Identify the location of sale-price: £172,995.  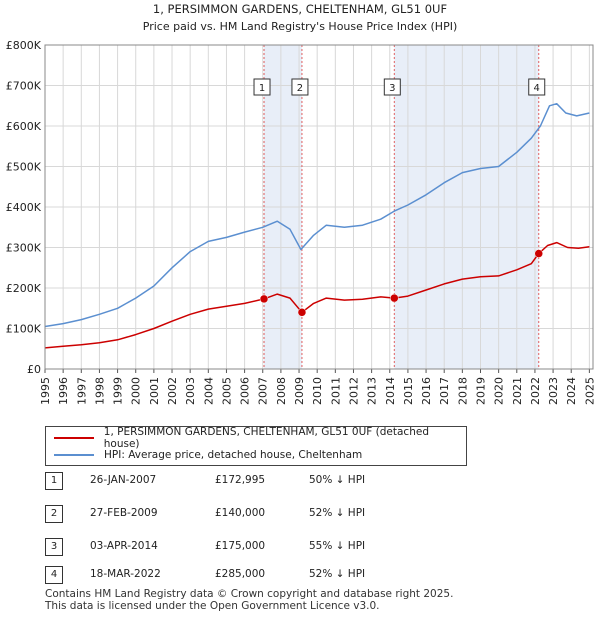
(240, 480).